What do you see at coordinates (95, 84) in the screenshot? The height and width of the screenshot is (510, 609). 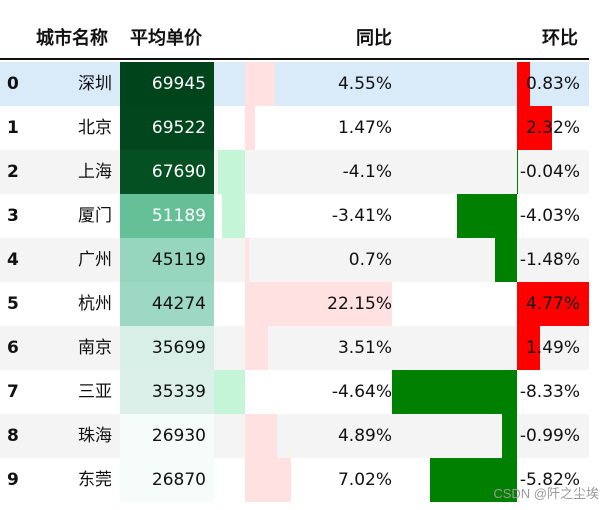 I see `city-cell: 深圳` at bounding box center [95, 84].